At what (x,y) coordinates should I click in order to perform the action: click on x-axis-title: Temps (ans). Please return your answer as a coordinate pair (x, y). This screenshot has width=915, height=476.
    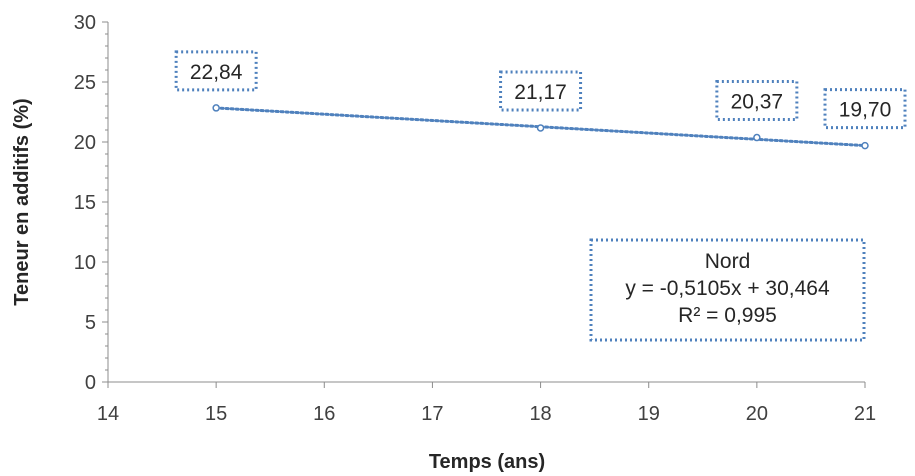
    Looking at the image, I should click on (487, 462).